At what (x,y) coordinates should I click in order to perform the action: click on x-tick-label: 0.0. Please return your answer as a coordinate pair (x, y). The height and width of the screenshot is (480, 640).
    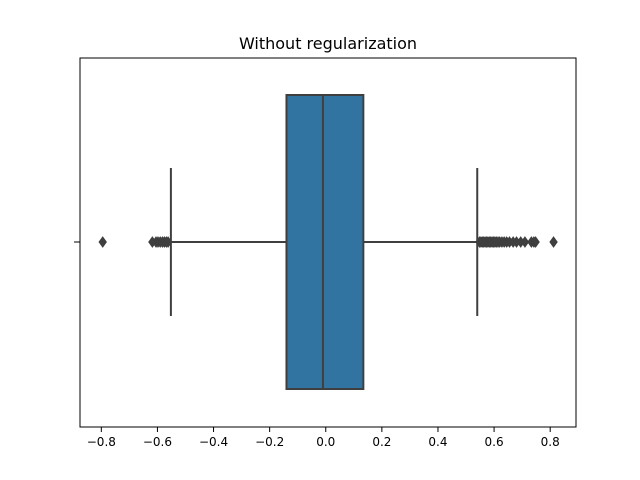
    Looking at the image, I should click on (325, 442).